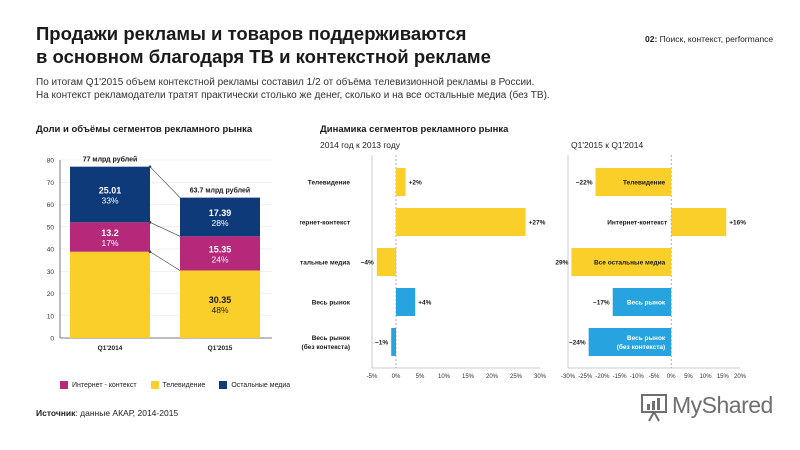  I want to click on x-tick-label-2: -20%, so click(602, 377).